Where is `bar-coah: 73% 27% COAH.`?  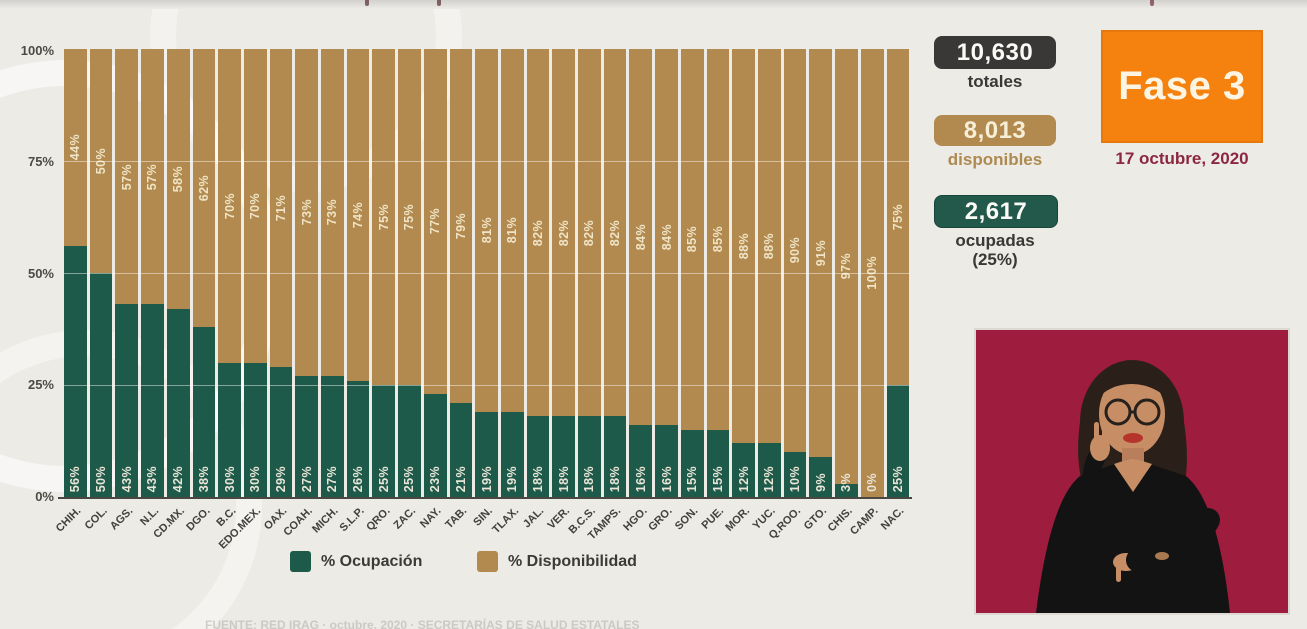 bar-coah: 73% 27% COAH. is located at coordinates (300, 294).